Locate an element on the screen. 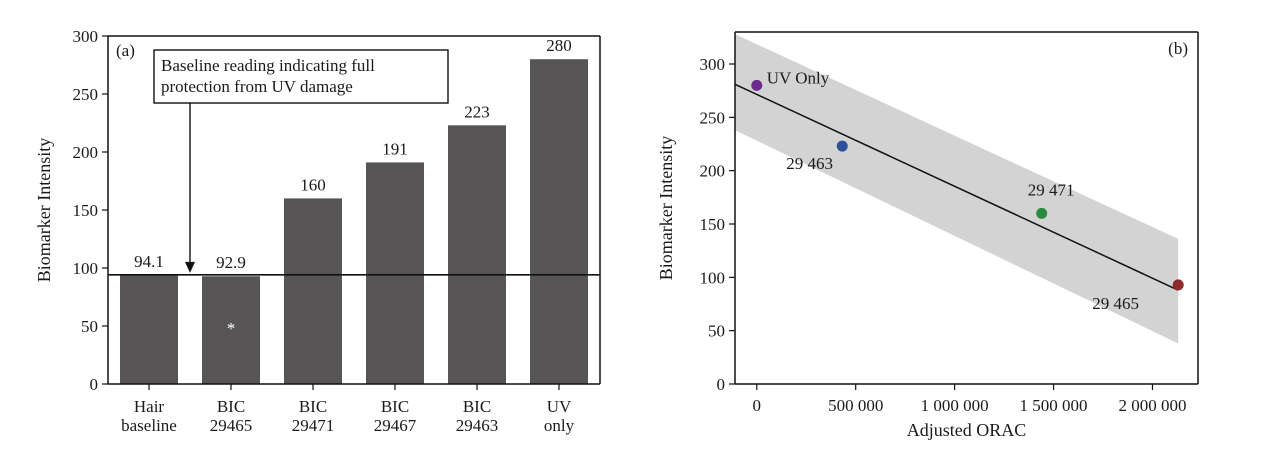 The height and width of the screenshot is (450, 1271). point-label: 29 463 is located at coordinates (809, 163).